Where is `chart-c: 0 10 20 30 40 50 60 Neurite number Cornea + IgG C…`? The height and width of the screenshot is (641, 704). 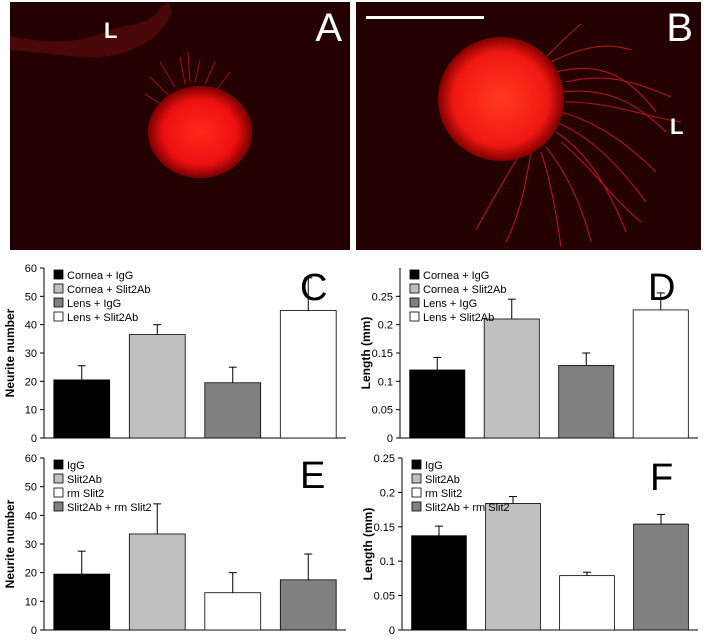 chart-c: 0 10 20 30 40 50 60 Neurite number Cornea + IgG C… is located at coordinates (174, 354).